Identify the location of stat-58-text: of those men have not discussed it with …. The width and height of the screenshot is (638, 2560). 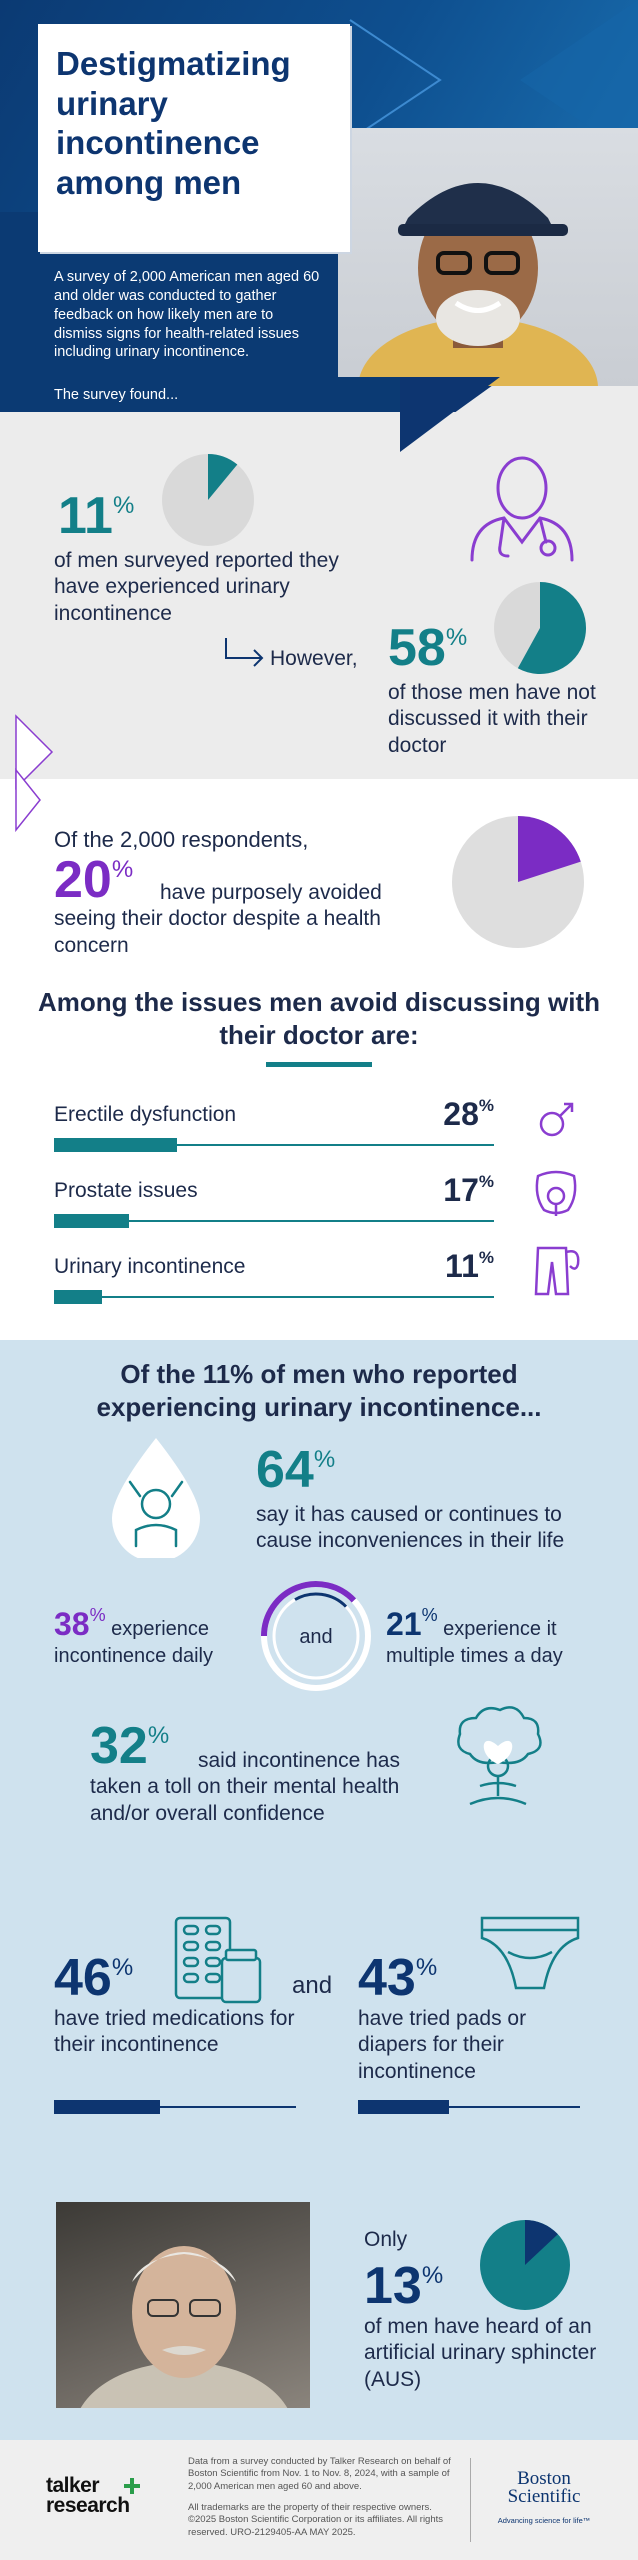
(492, 719).